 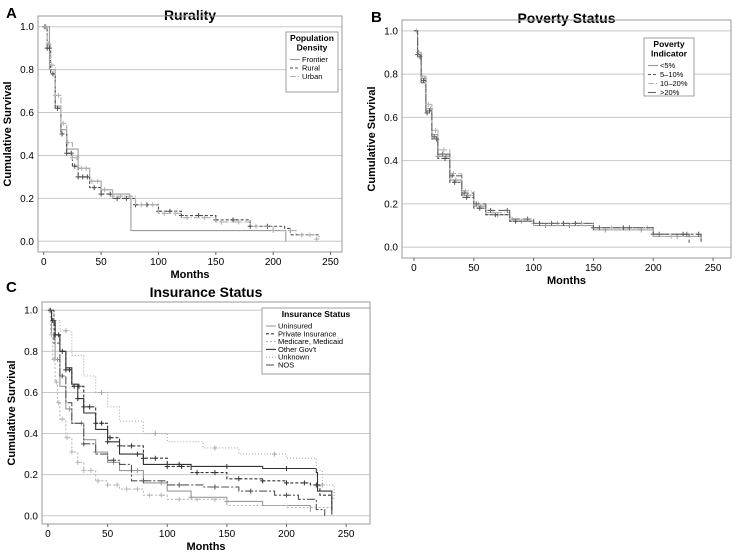 I want to click on legend-entry: Rural, so click(x=311, y=68).